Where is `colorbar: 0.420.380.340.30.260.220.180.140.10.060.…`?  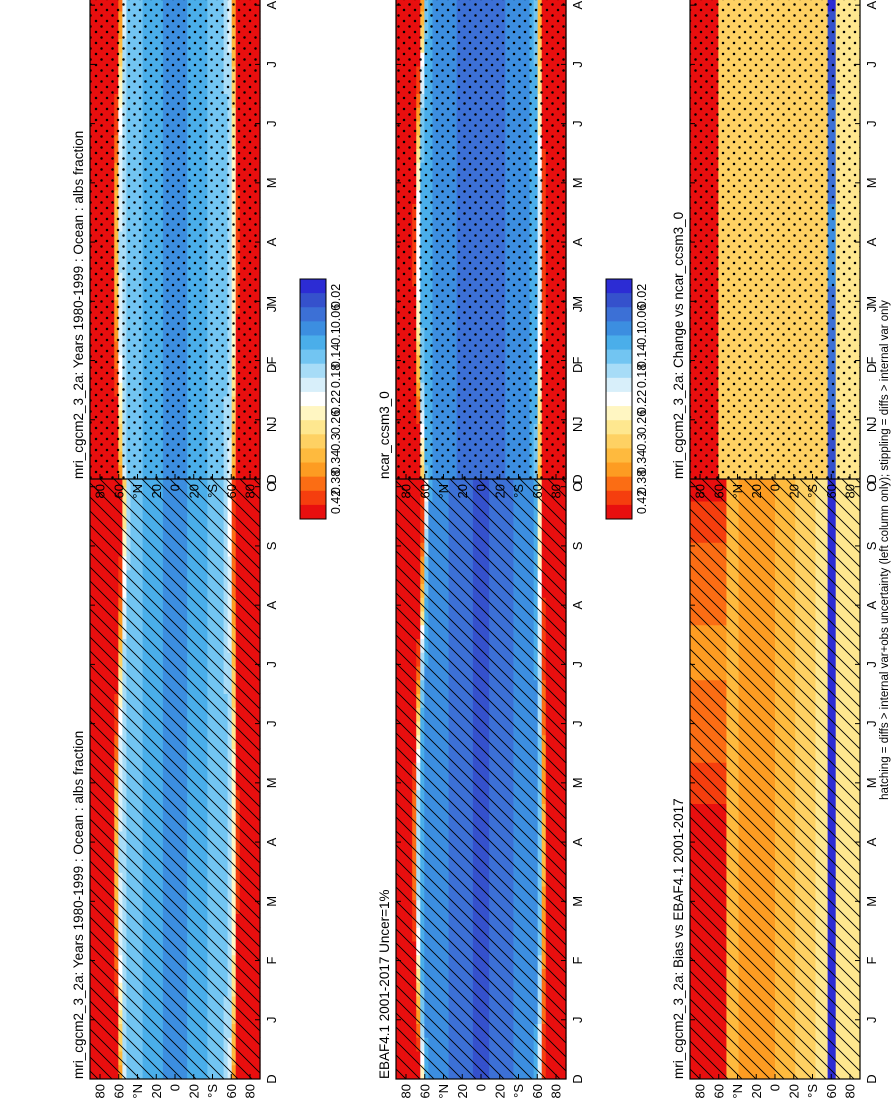
colorbar: 0.420.380.340.30.260.220.180.140.10.060.… is located at coordinates (321, 399).